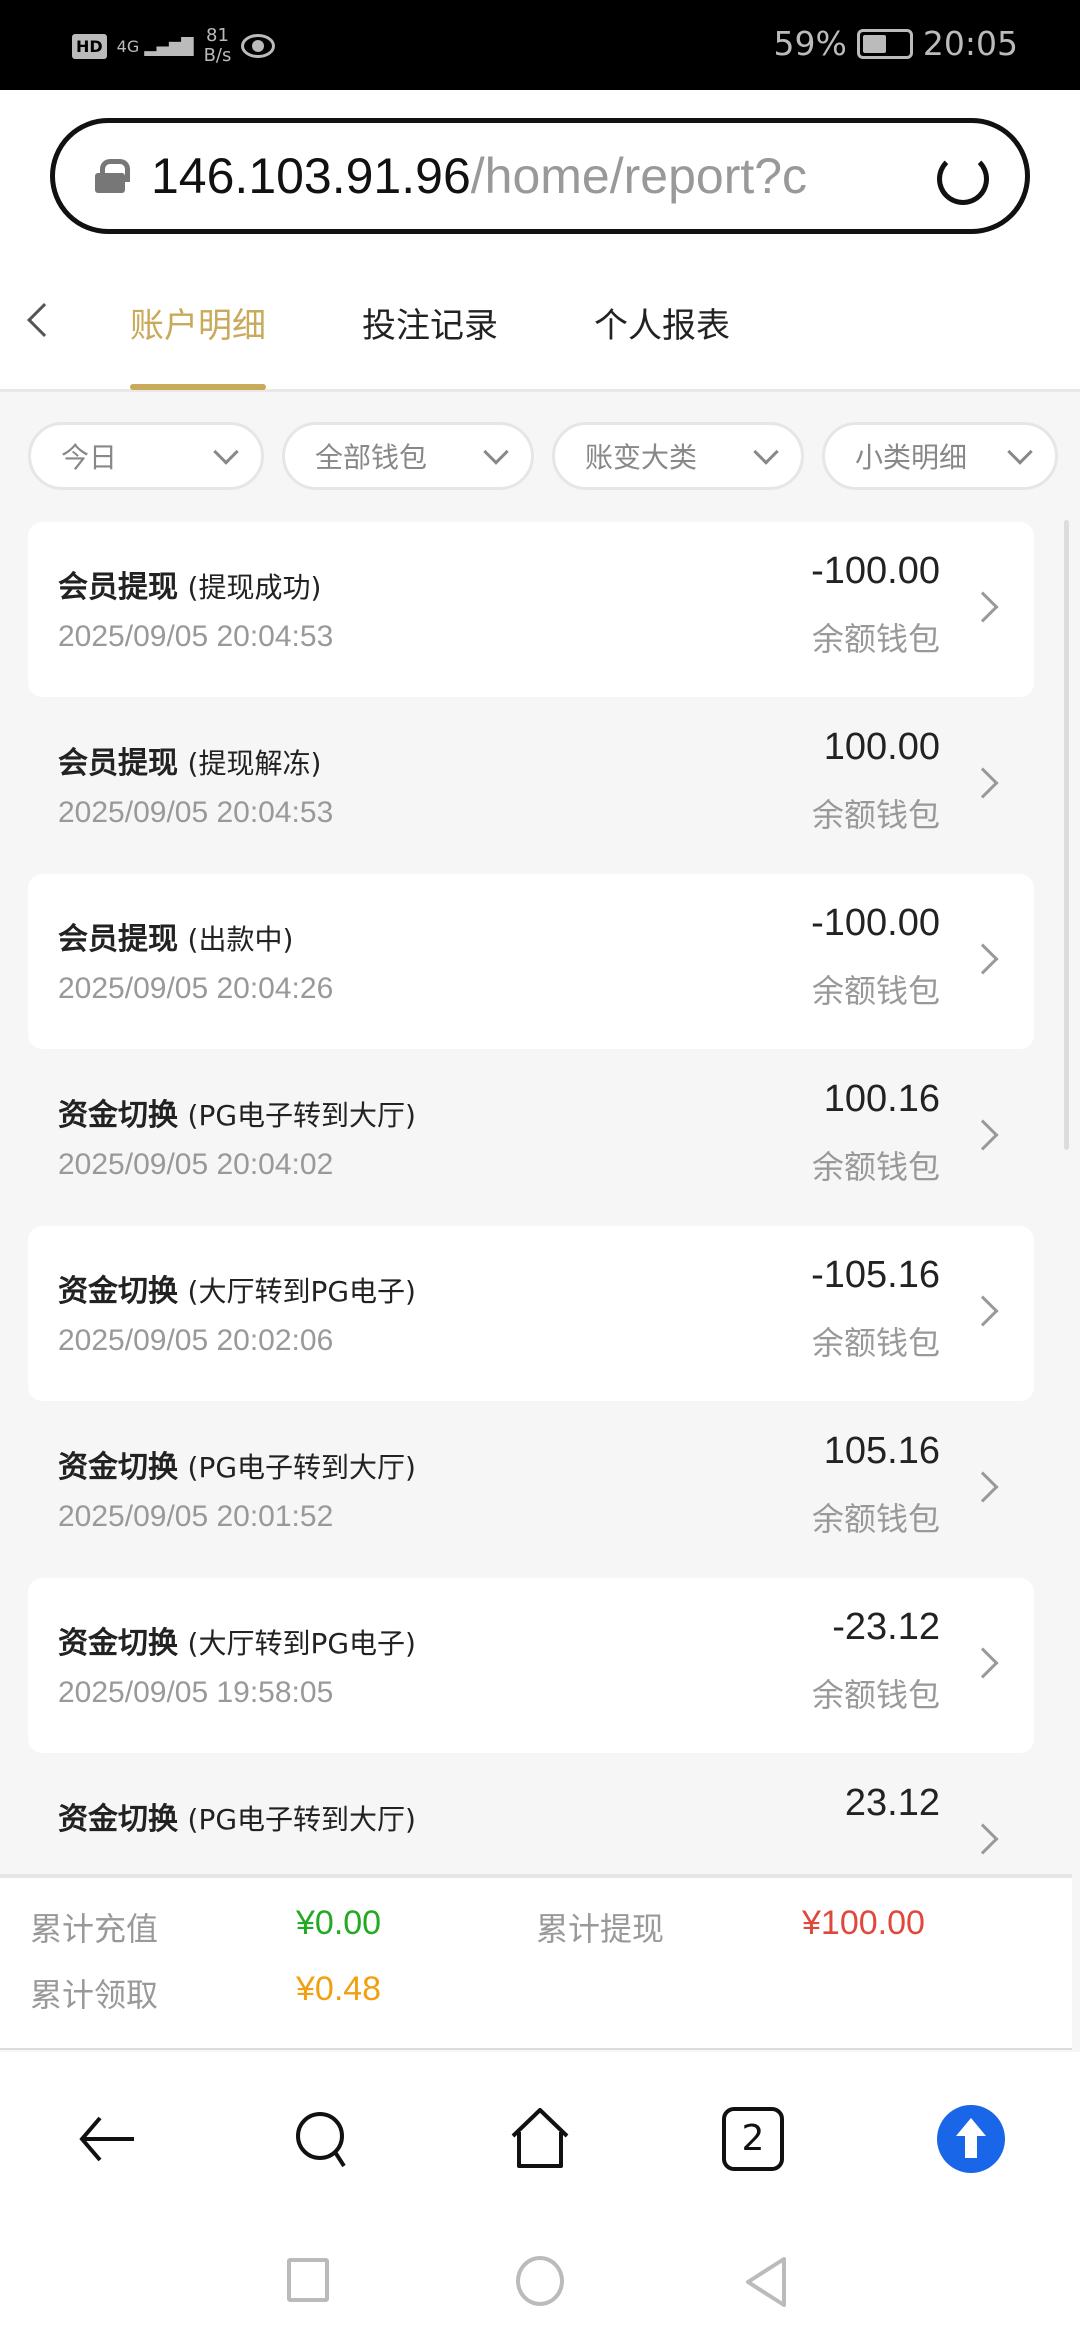 Image resolution: width=1080 pixels, height=2340 pixels. Describe the element at coordinates (971, 2139) in the screenshot. I see `scroll-top-icon` at that location.